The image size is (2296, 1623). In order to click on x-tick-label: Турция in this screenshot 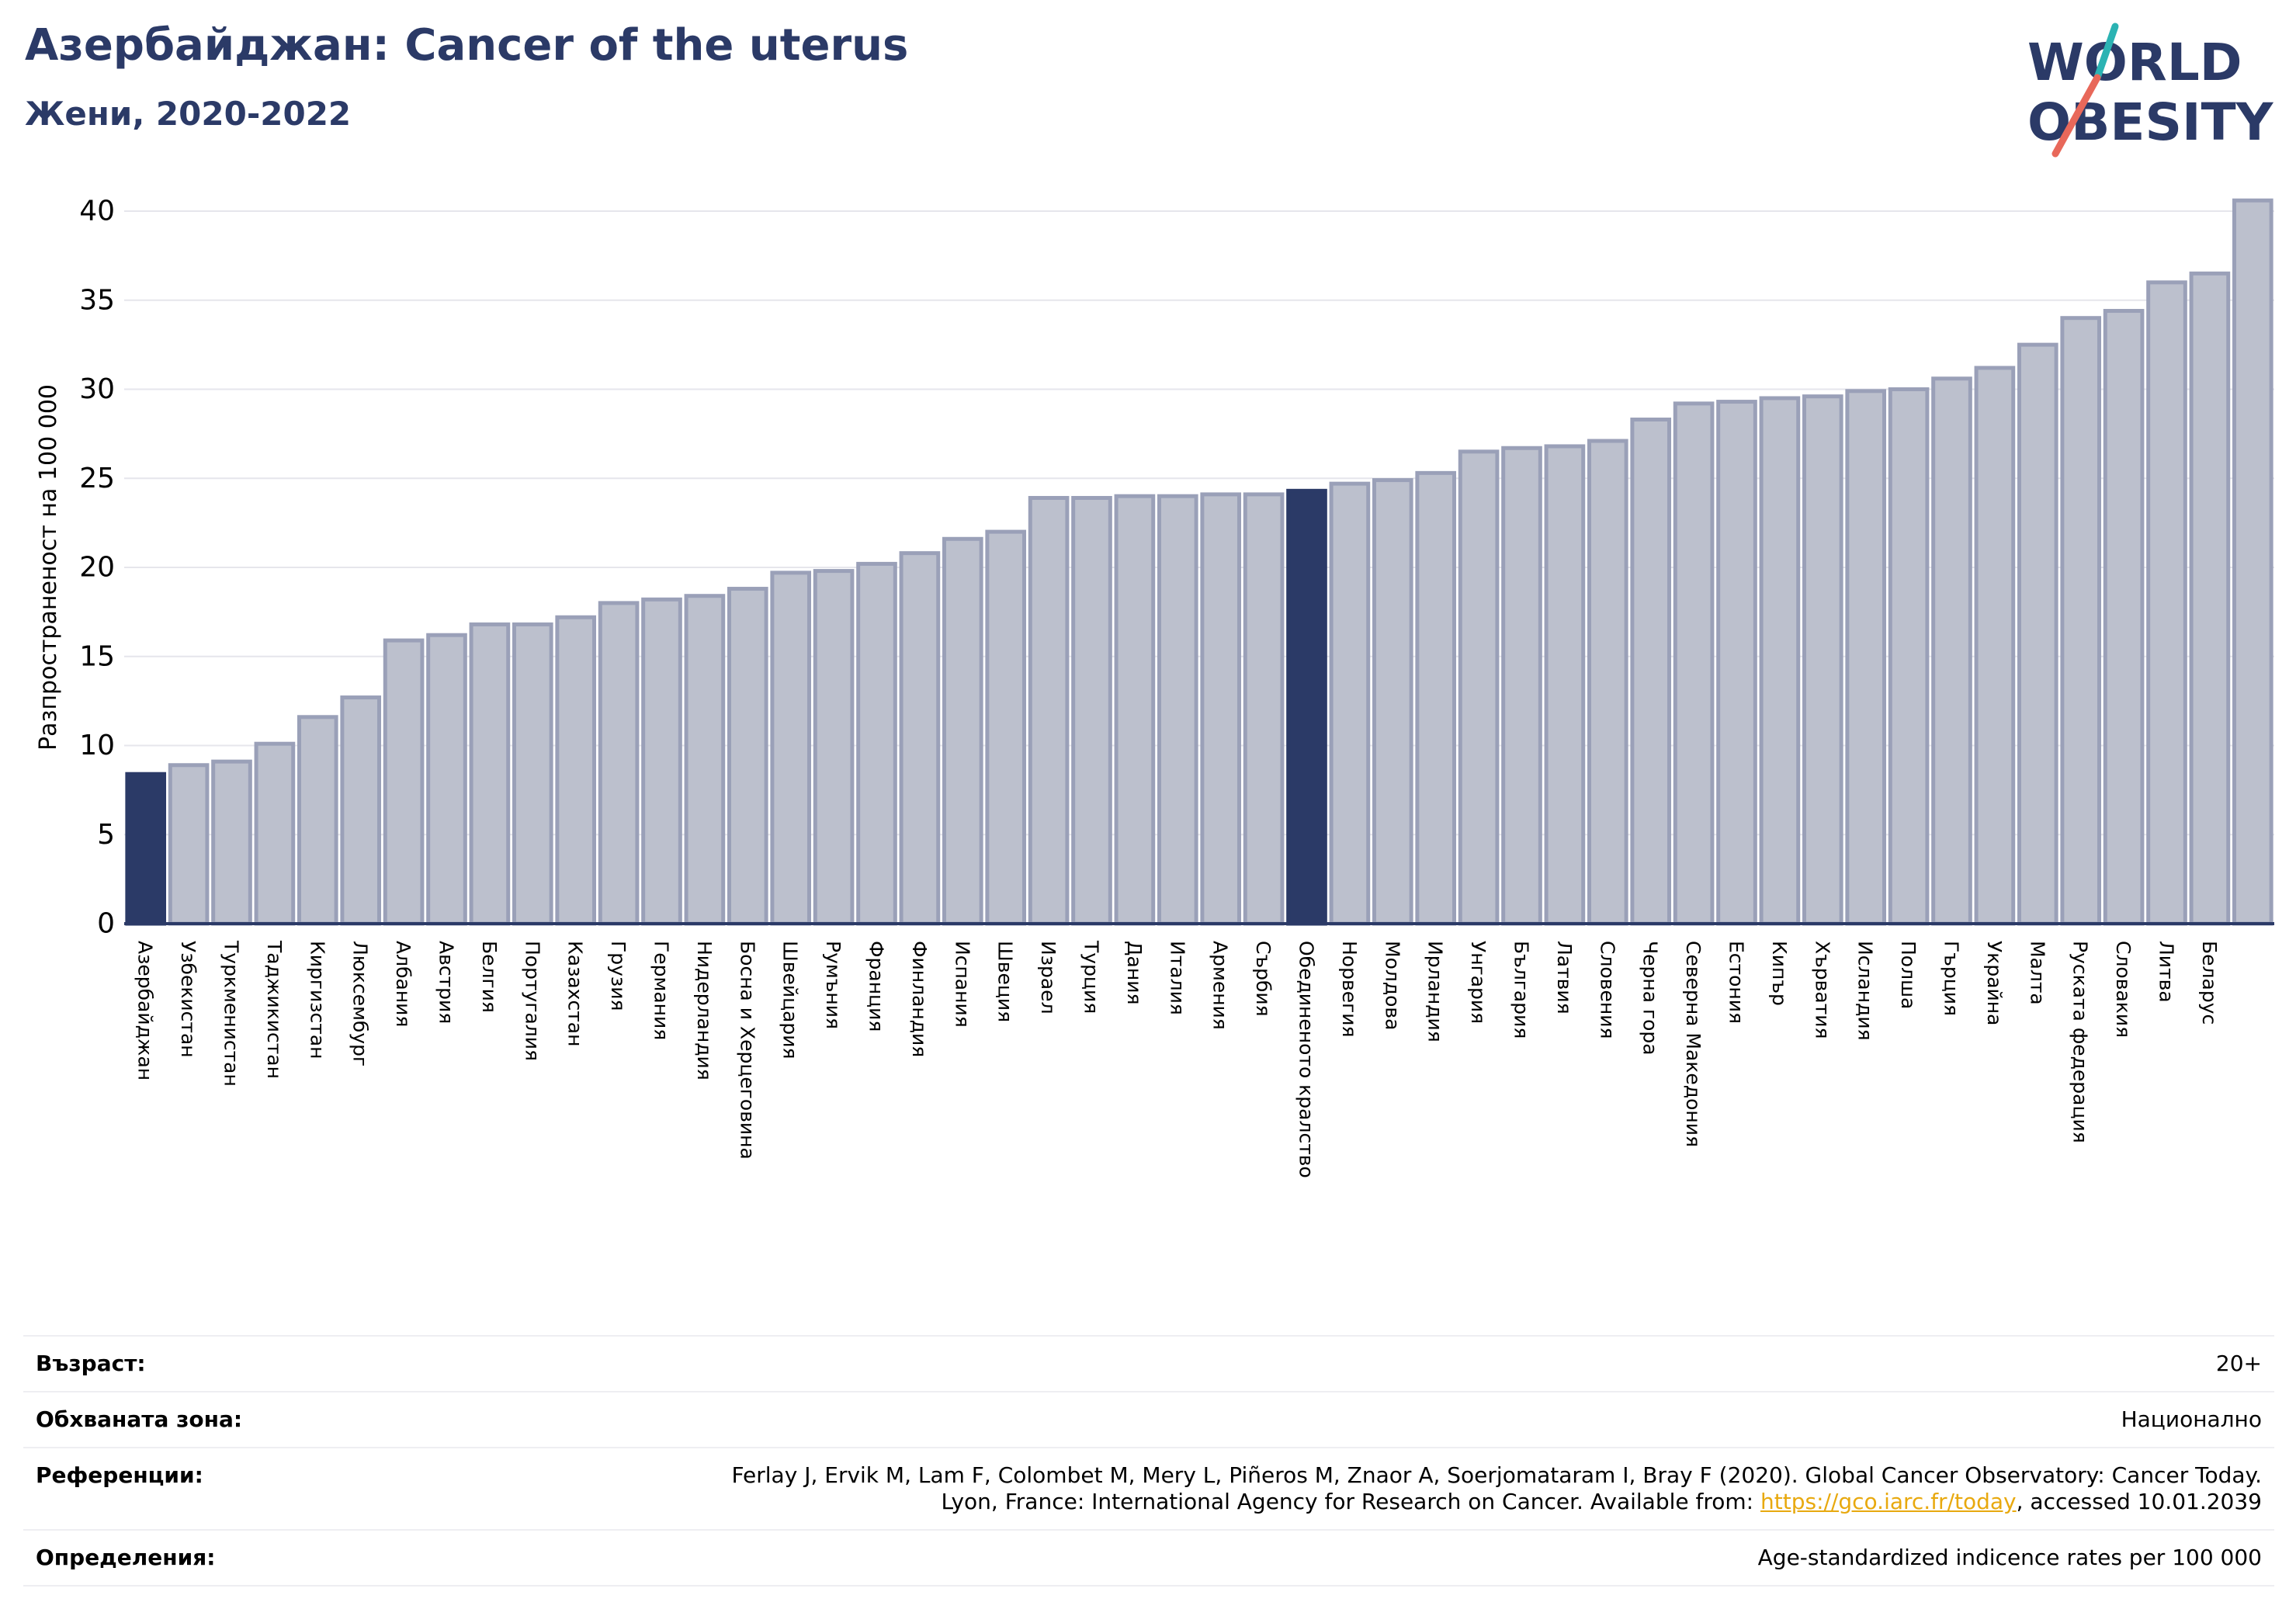, I will do `click(1091, 977)`.